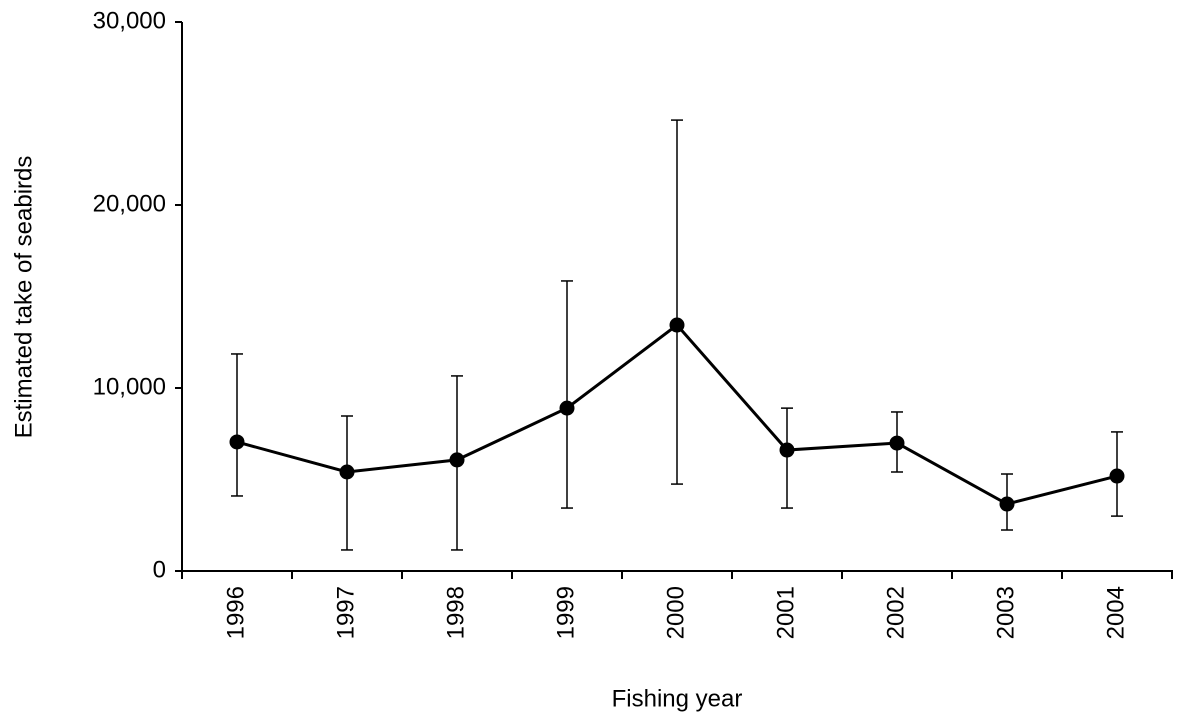  I want to click on y-tick-label: 30,000, so click(129, 20).